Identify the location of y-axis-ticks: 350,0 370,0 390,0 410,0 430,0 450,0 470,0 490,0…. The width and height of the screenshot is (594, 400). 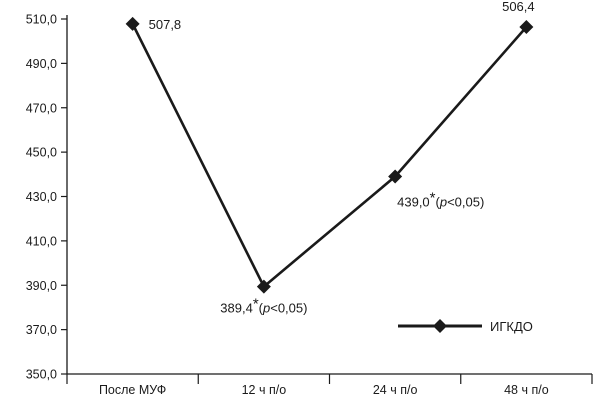
(46, 197).